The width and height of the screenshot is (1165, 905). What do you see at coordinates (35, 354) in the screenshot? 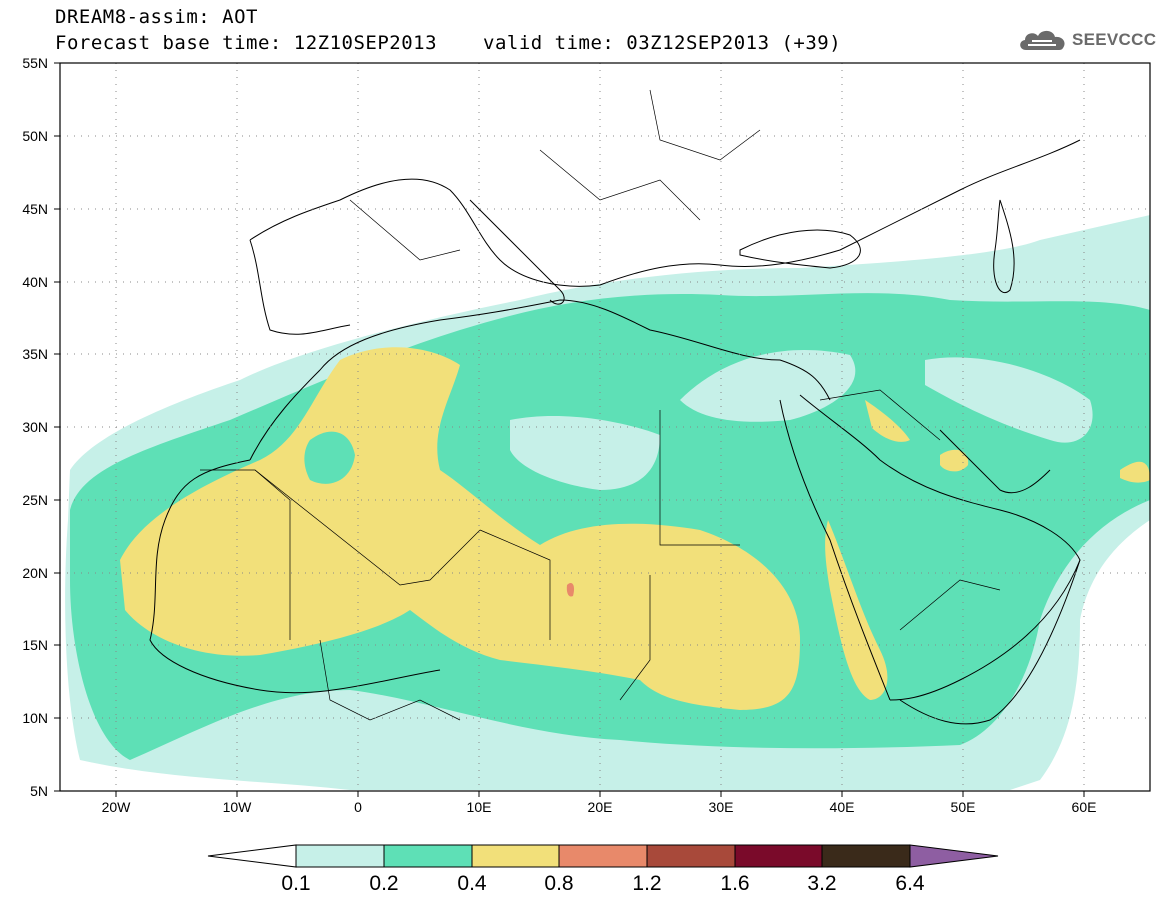
I see `lat-label: 35N` at bounding box center [35, 354].